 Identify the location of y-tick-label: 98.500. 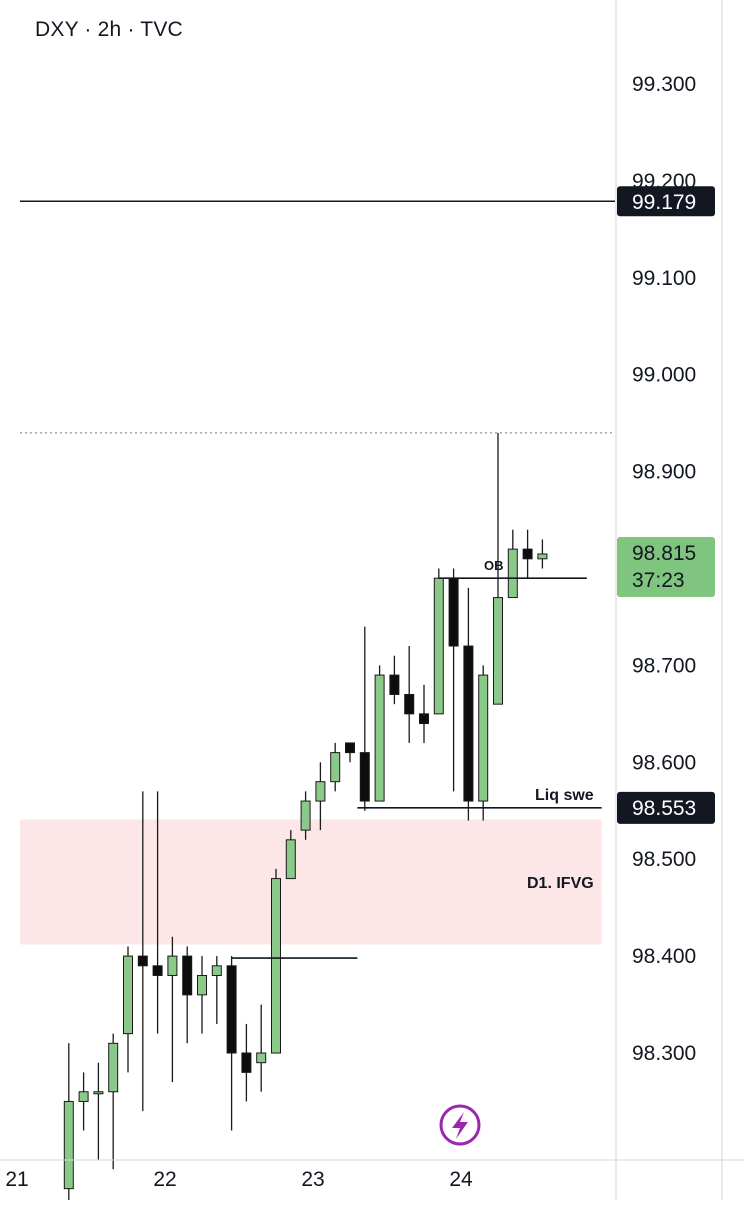
(664, 859).